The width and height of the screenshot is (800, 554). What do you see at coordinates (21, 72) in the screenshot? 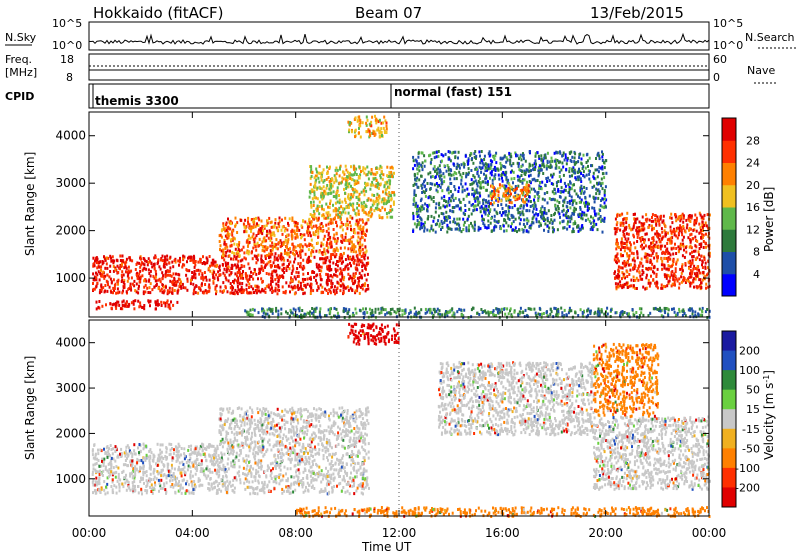
I see `freq-unit-label: [MHz]` at bounding box center [21, 72].